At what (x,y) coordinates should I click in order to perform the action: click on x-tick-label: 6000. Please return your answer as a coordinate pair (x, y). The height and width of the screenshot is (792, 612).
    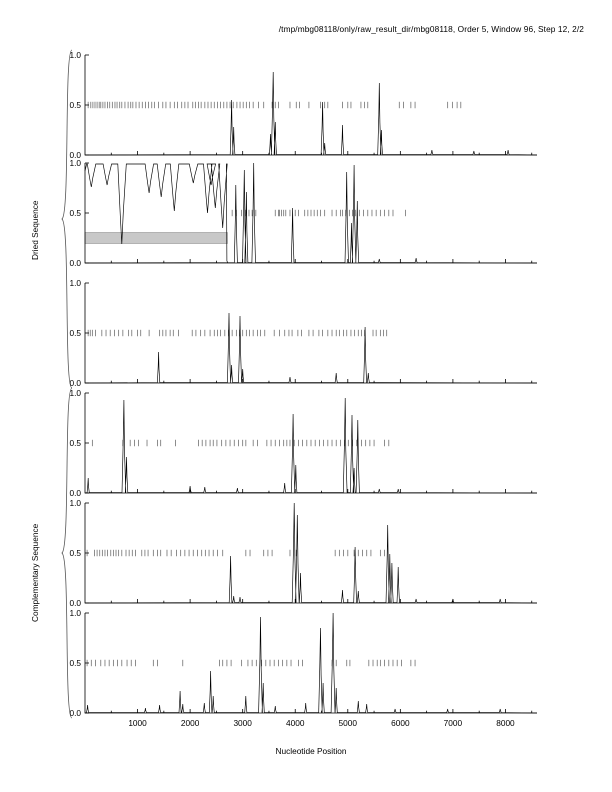
    Looking at the image, I should click on (400, 723).